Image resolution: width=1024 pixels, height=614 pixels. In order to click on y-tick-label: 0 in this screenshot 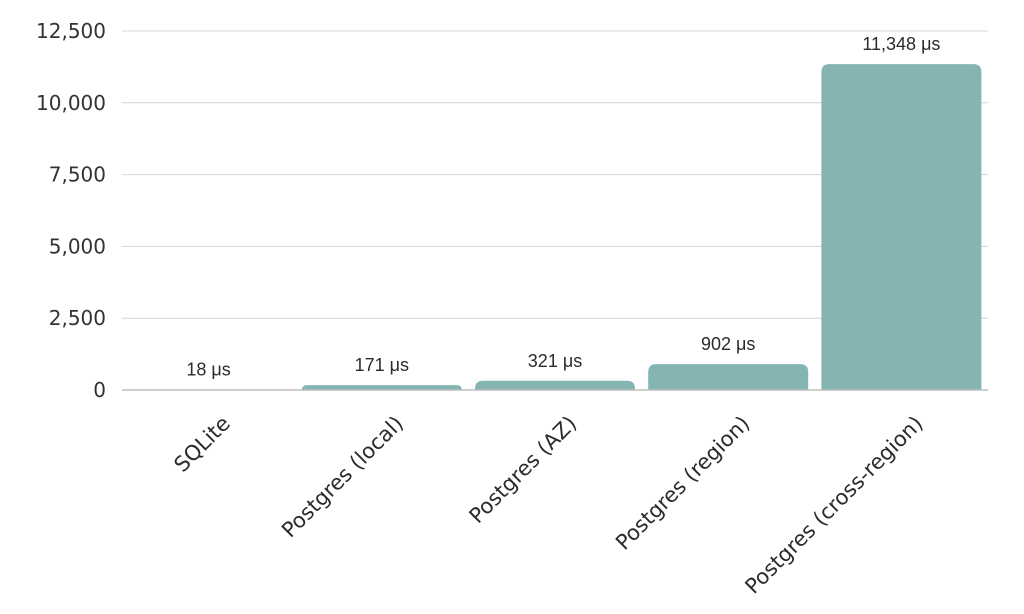, I will do `click(99, 390)`.